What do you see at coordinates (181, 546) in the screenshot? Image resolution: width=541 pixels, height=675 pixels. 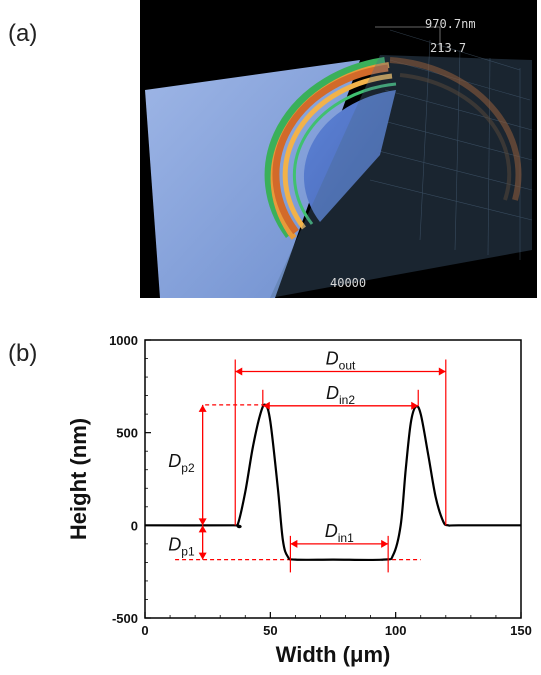 I see `dimension-label: Dp1` at bounding box center [181, 546].